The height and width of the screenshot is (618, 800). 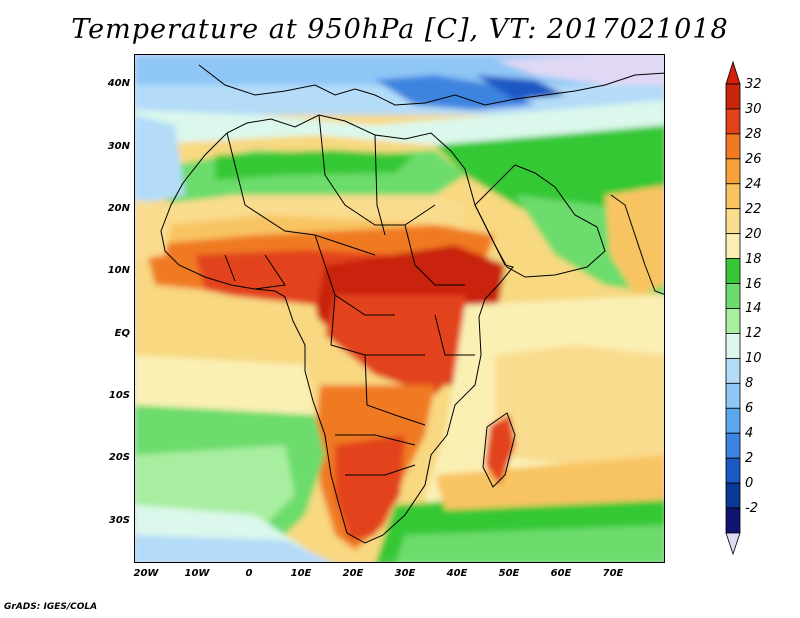 I want to click on colorbar-tick-label: 30, so click(x=753, y=109).